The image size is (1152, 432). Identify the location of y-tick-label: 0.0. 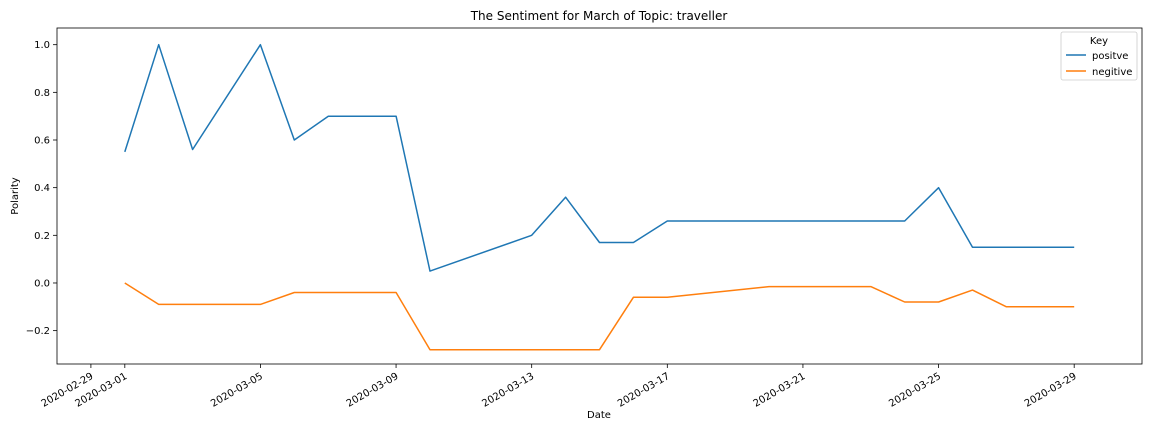
(42, 283).